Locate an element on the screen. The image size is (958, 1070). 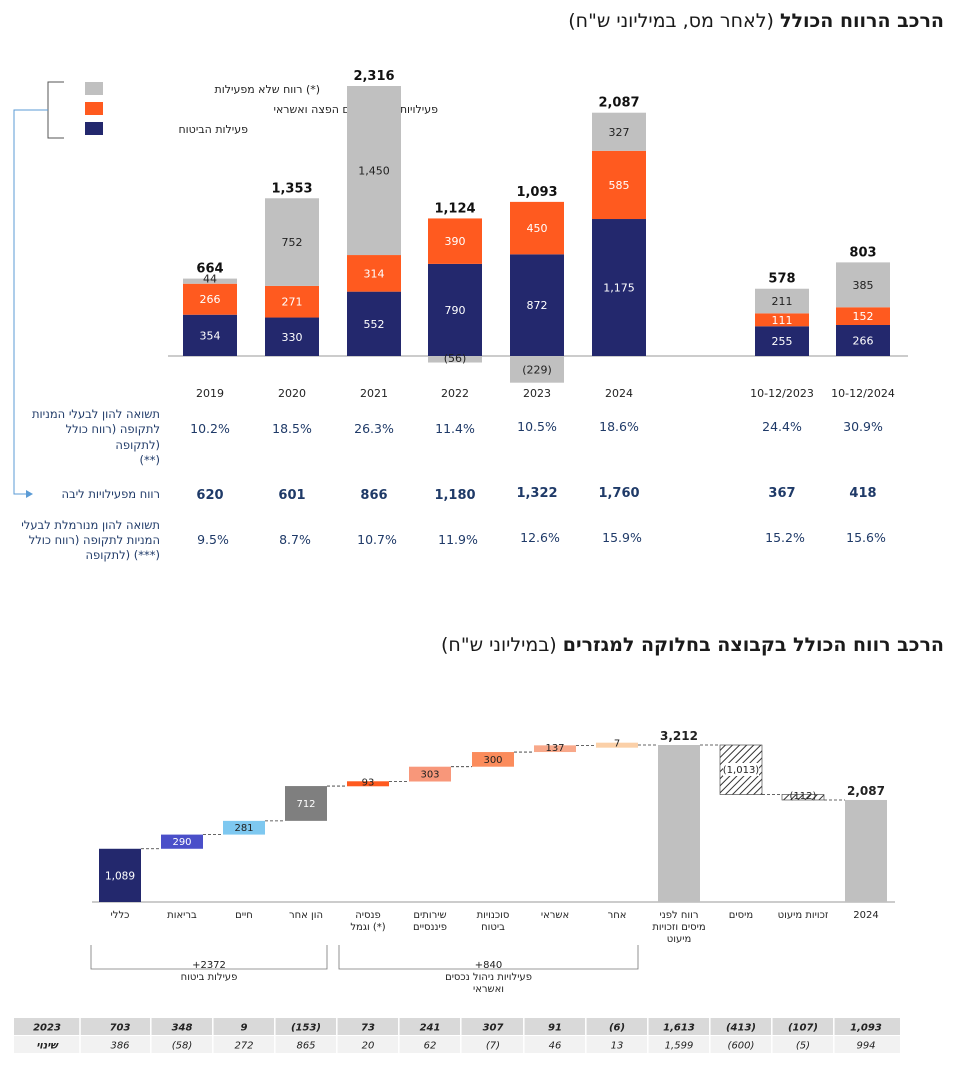
data-label: 1,089 is located at coordinates (120, 876).